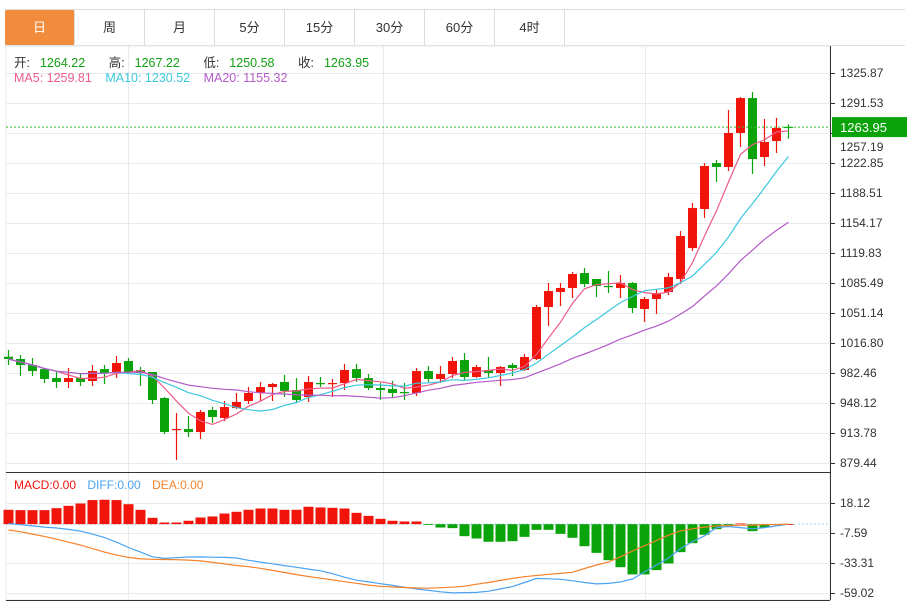  Describe the element at coordinates (45, 485) in the screenshot. I see `macd-value: MACD:0.00` at that location.